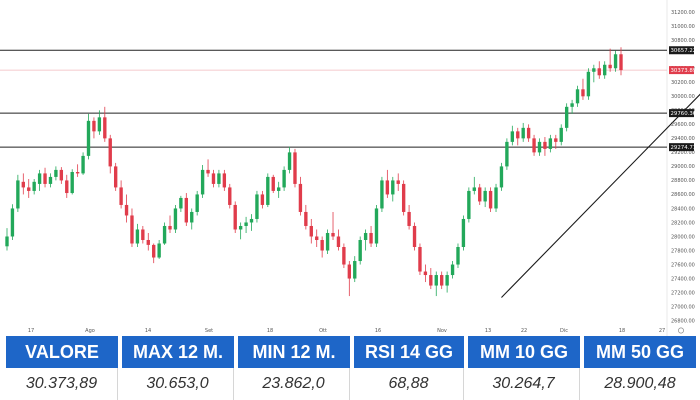 This screenshot has height=400, width=700. What do you see at coordinates (640, 383) in the screenshot?
I see `stat-value-mm50: 28.900,48` at bounding box center [640, 383].